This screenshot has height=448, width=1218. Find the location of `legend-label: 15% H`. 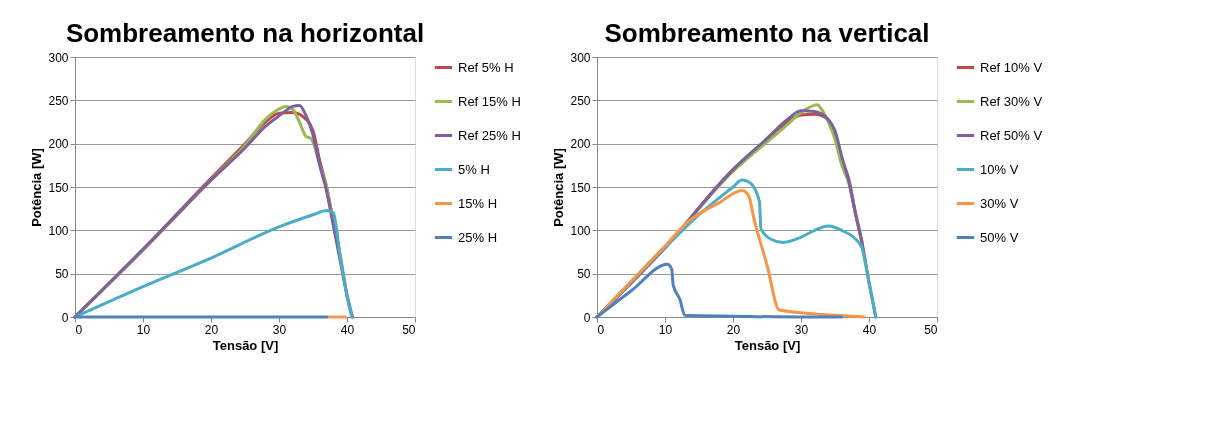

legend-label: 15% H is located at coordinates (478, 203).